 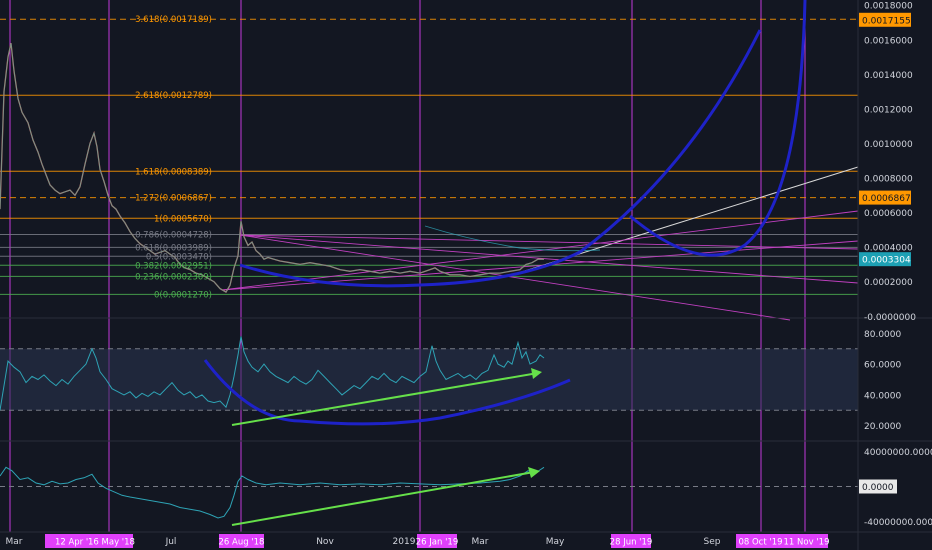 I want to click on time-axis-tick-5: May, so click(x=555, y=542).